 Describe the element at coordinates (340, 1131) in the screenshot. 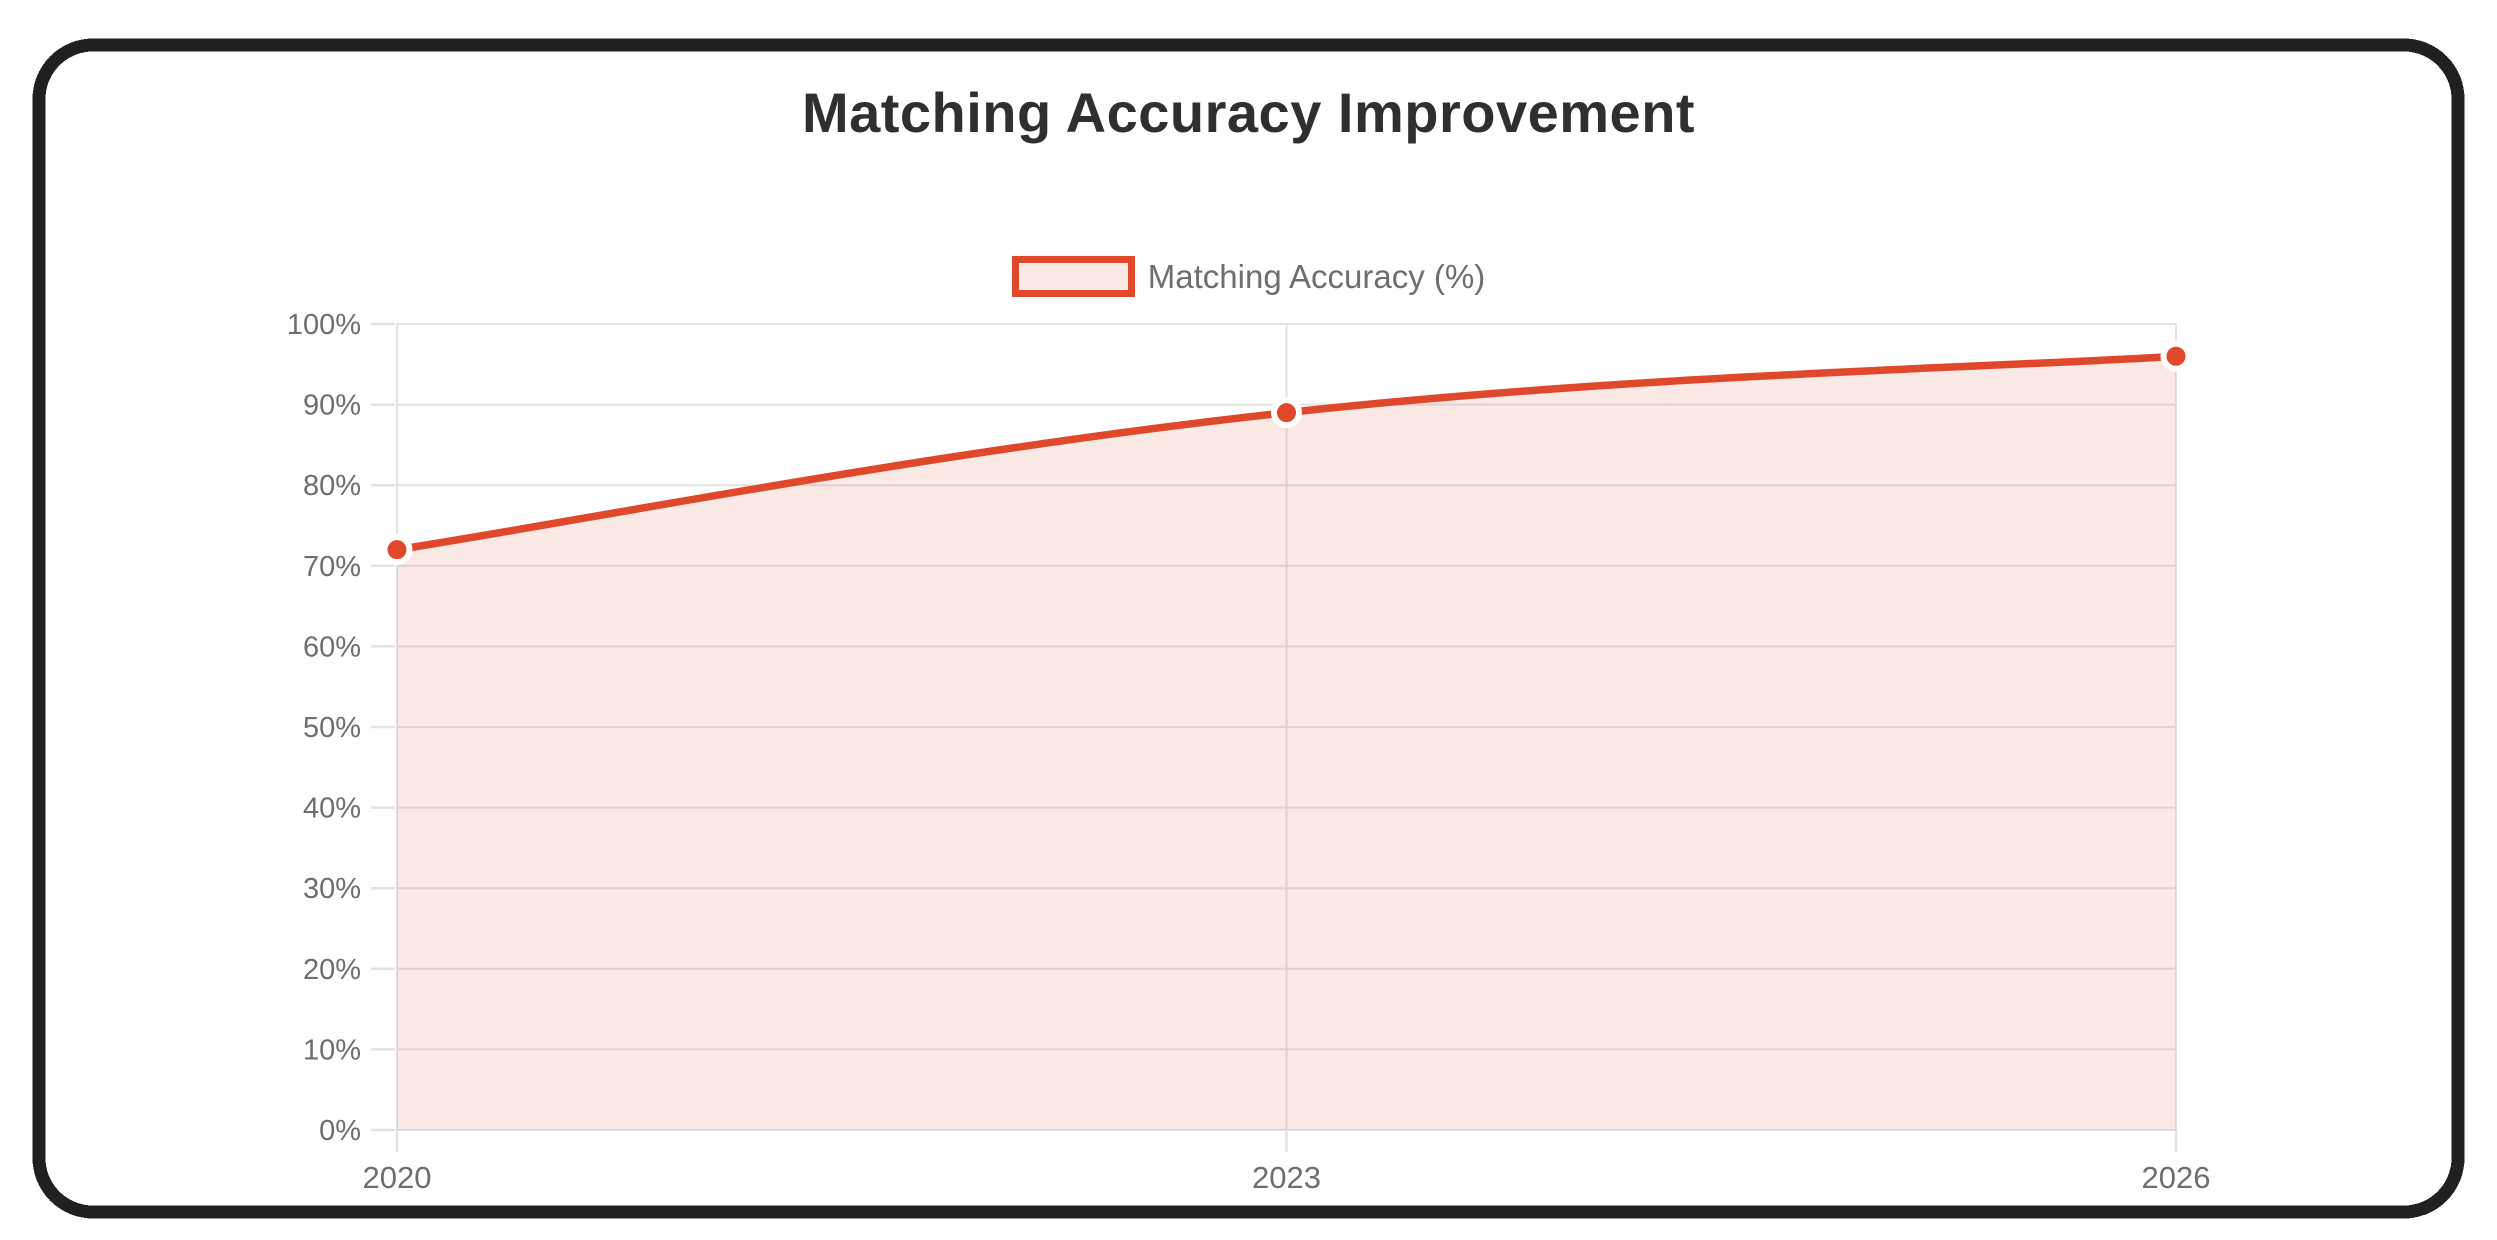

I see `y-tick-label: 0%` at that location.